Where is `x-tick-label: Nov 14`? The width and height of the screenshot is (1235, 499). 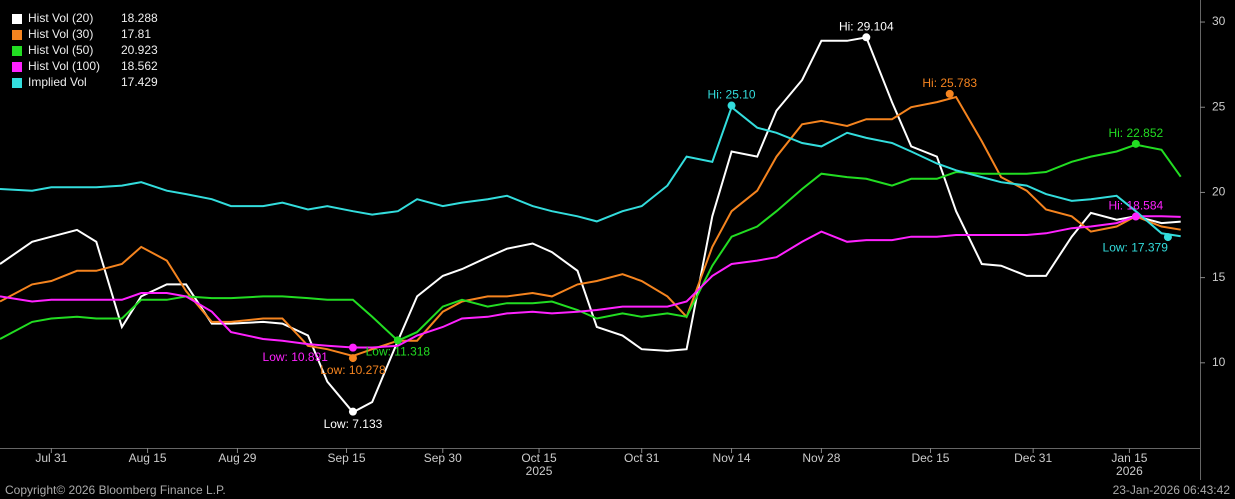 x-tick-label: Nov 14 is located at coordinates (732, 458).